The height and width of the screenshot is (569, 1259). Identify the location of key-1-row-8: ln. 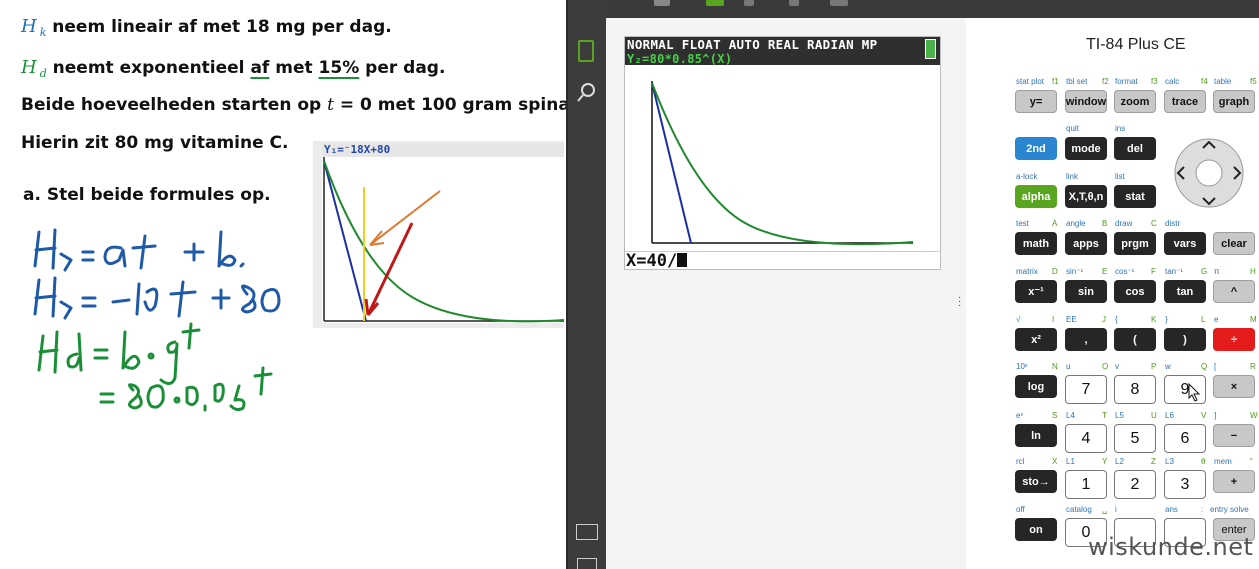
(1036, 435).